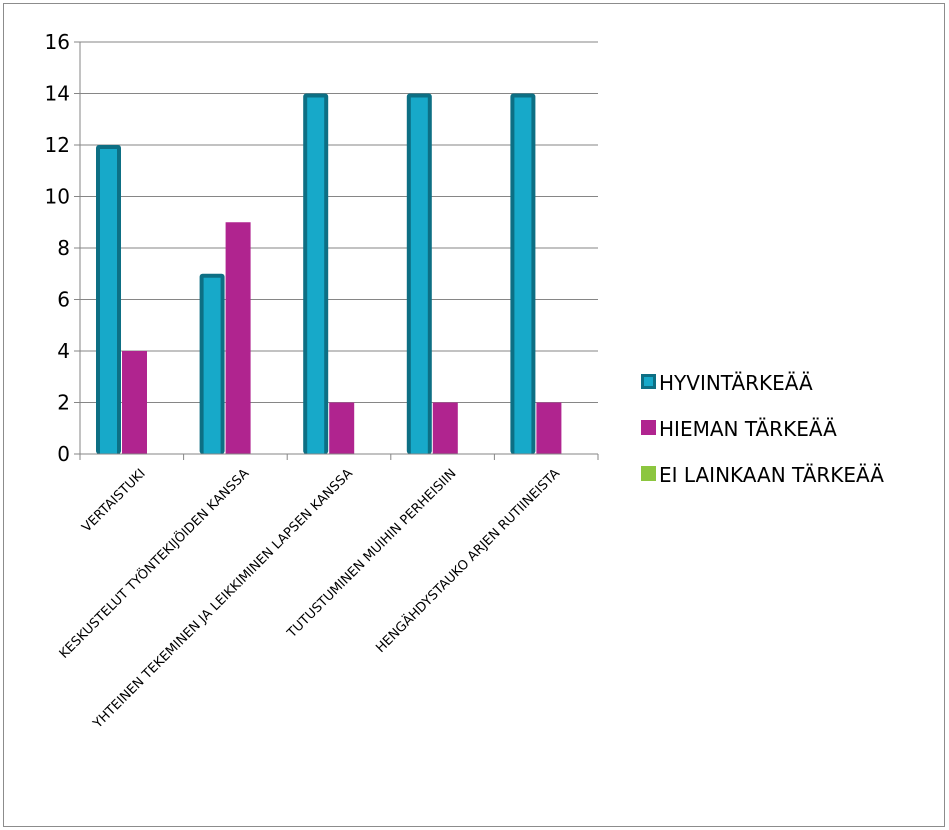 The image size is (949, 830). Describe the element at coordinates (57, 42) in the screenshot. I see `y-tick-label: 16` at that location.